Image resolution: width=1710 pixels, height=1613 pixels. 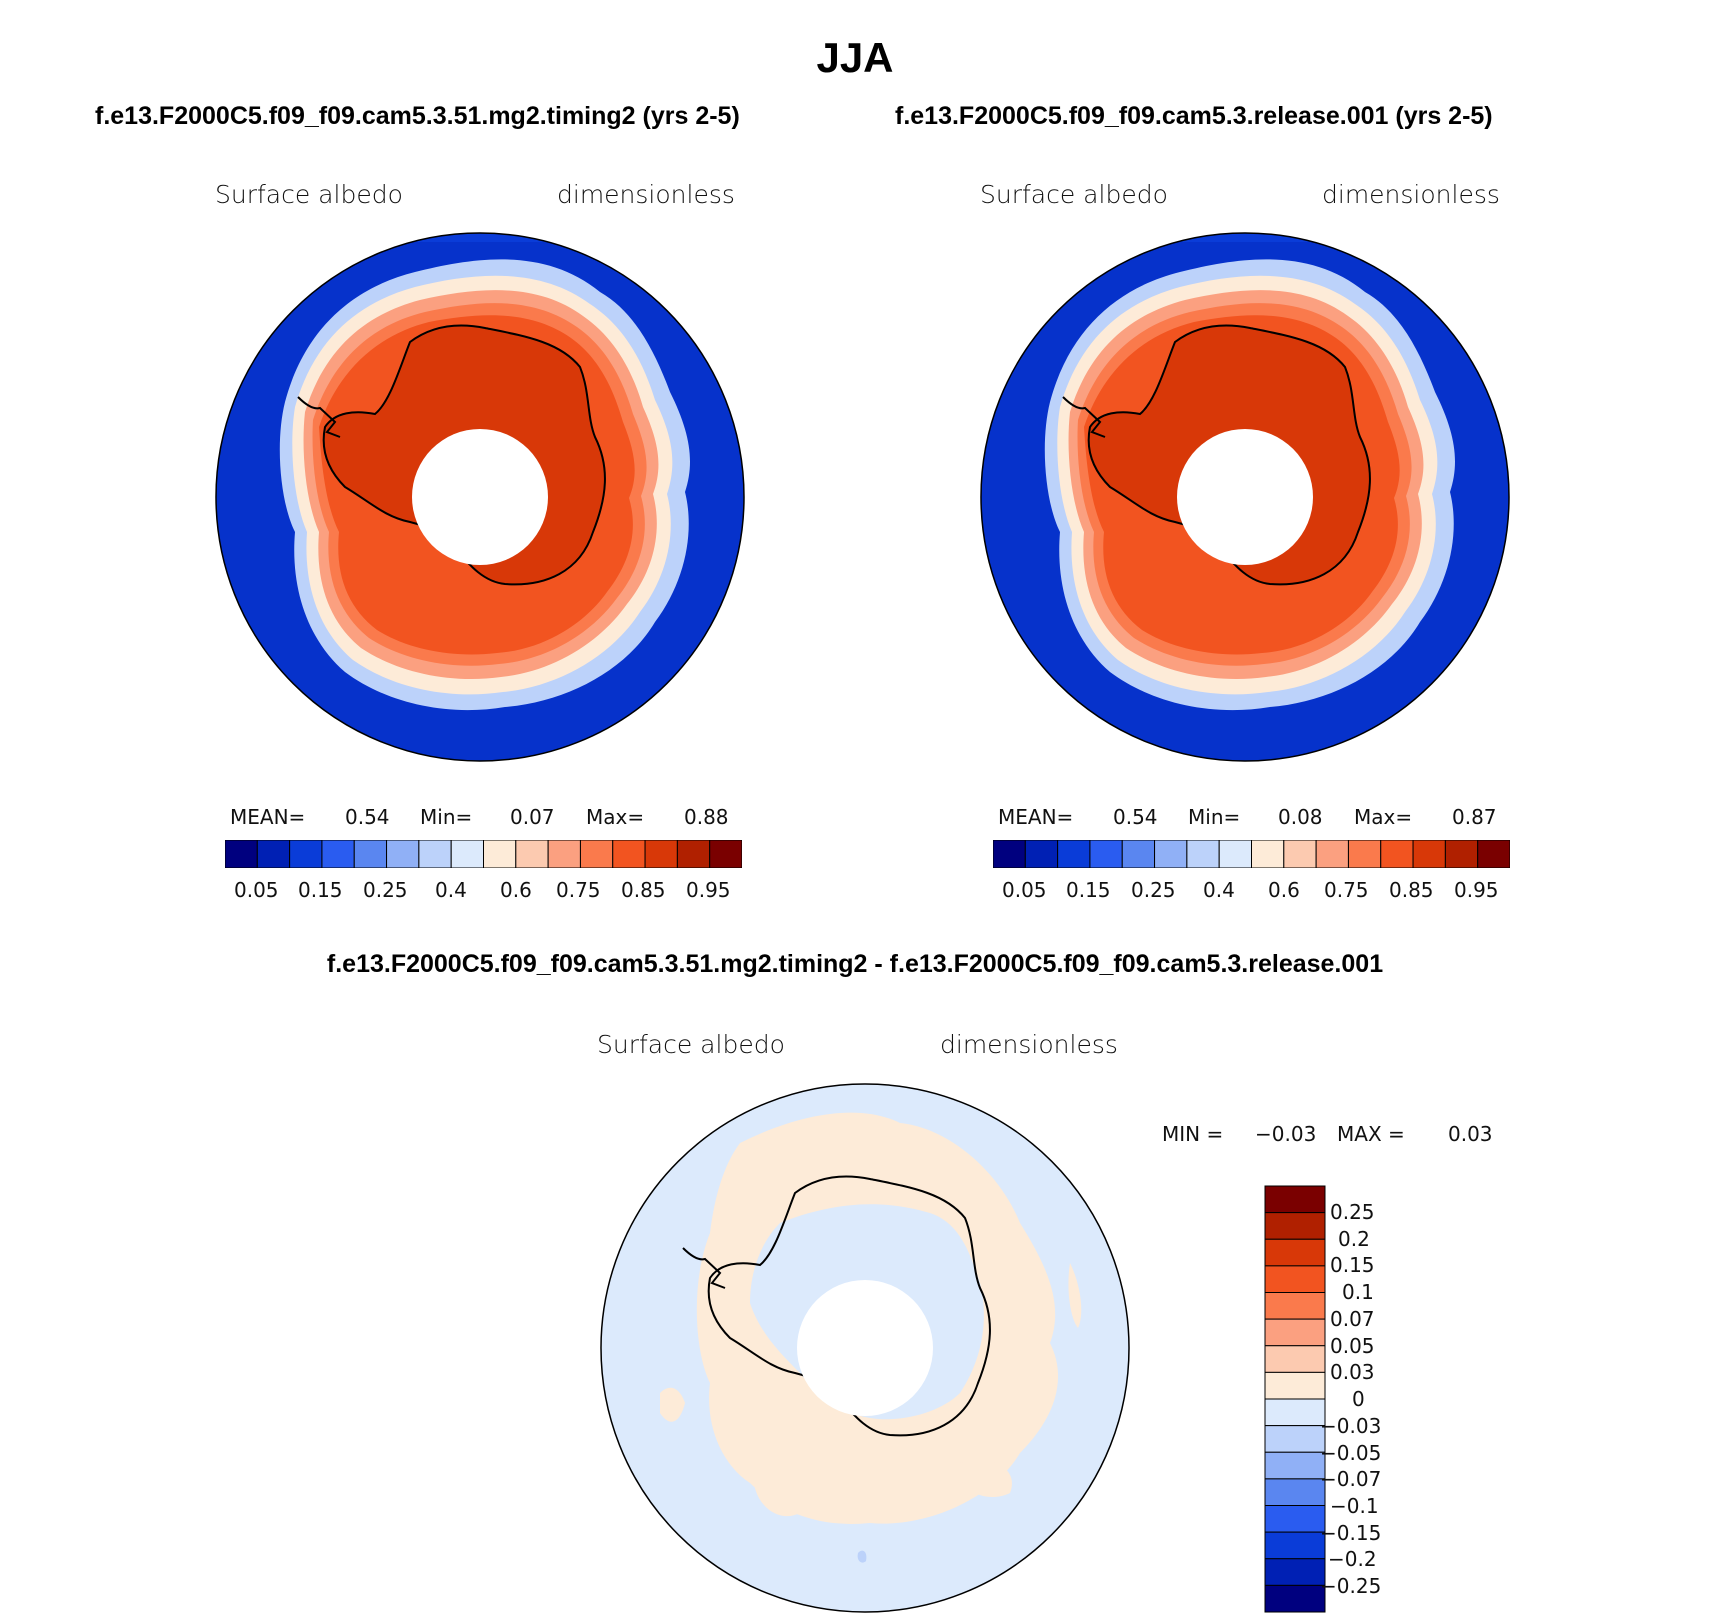 What do you see at coordinates (367, 817) in the screenshot?
I see `panel1-mean-value: 0.54` at bounding box center [367, 817].